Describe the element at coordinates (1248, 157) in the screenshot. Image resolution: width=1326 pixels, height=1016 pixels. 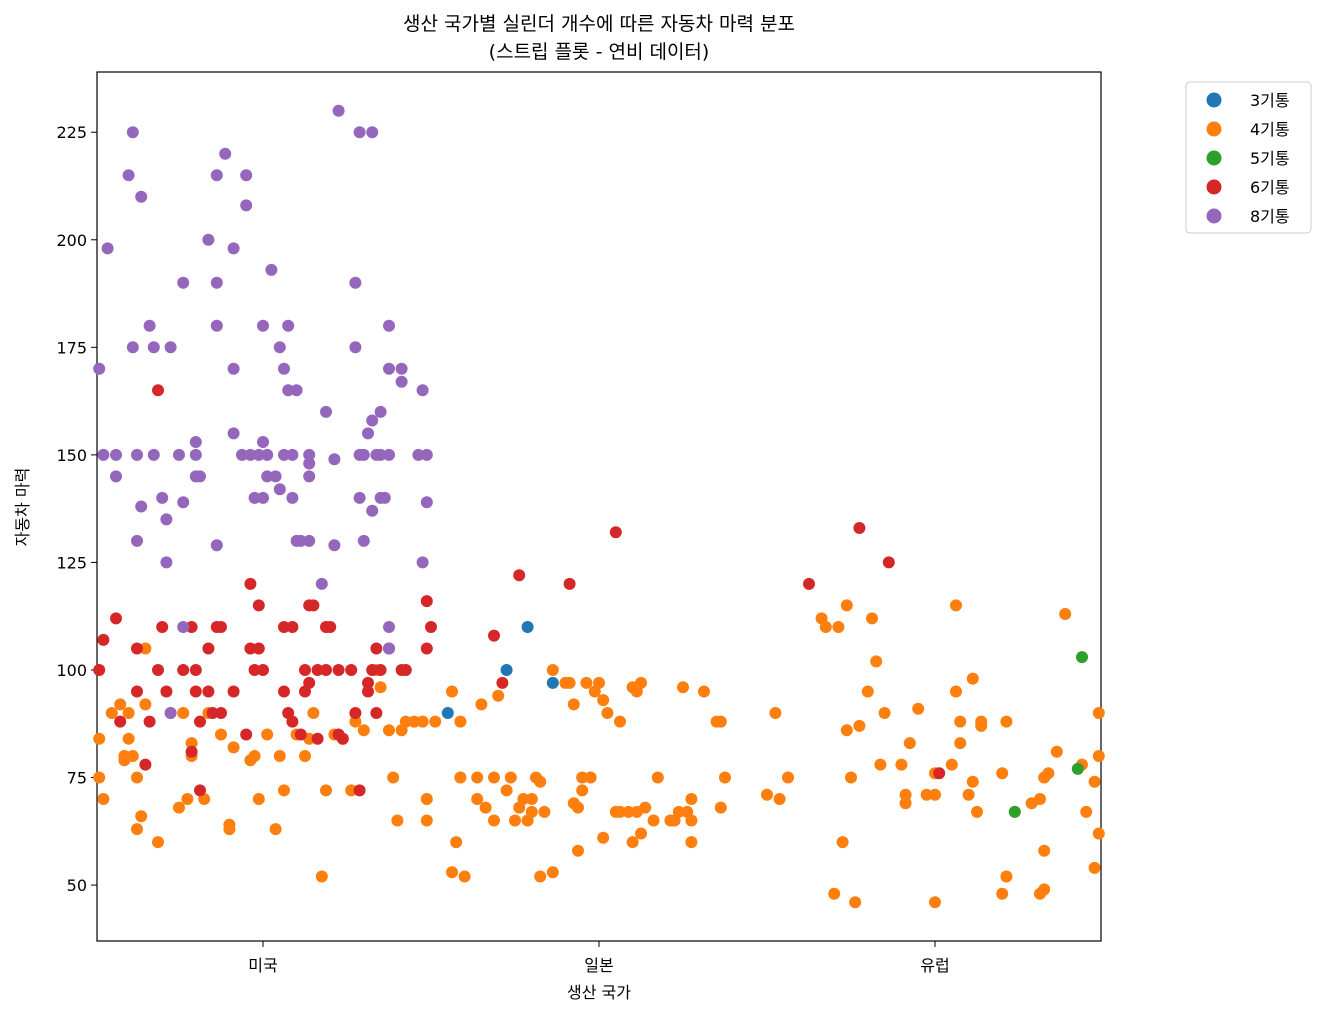
I see `legend: 3기통 4기통 5기통 6기통 8기통` at that location.